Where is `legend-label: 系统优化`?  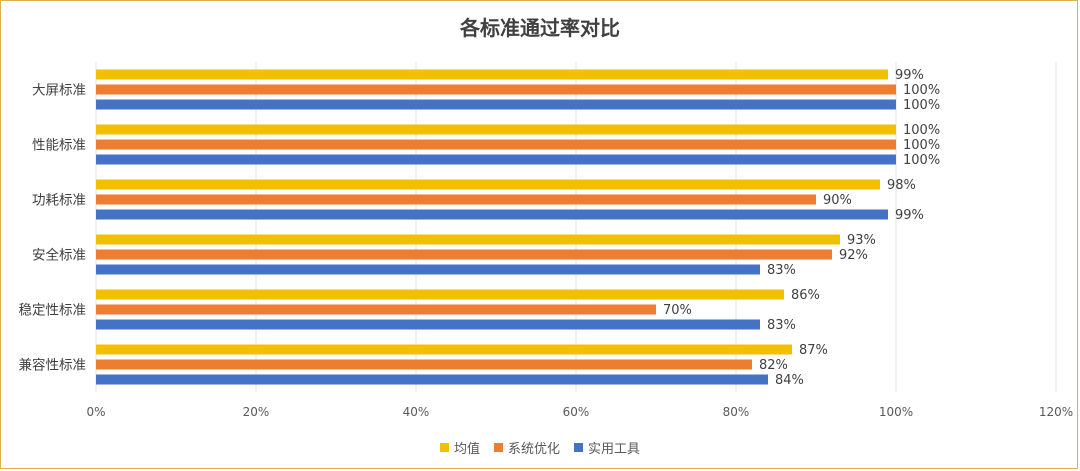 legend-label: 系统优化 is located at coordinates (533, 449).